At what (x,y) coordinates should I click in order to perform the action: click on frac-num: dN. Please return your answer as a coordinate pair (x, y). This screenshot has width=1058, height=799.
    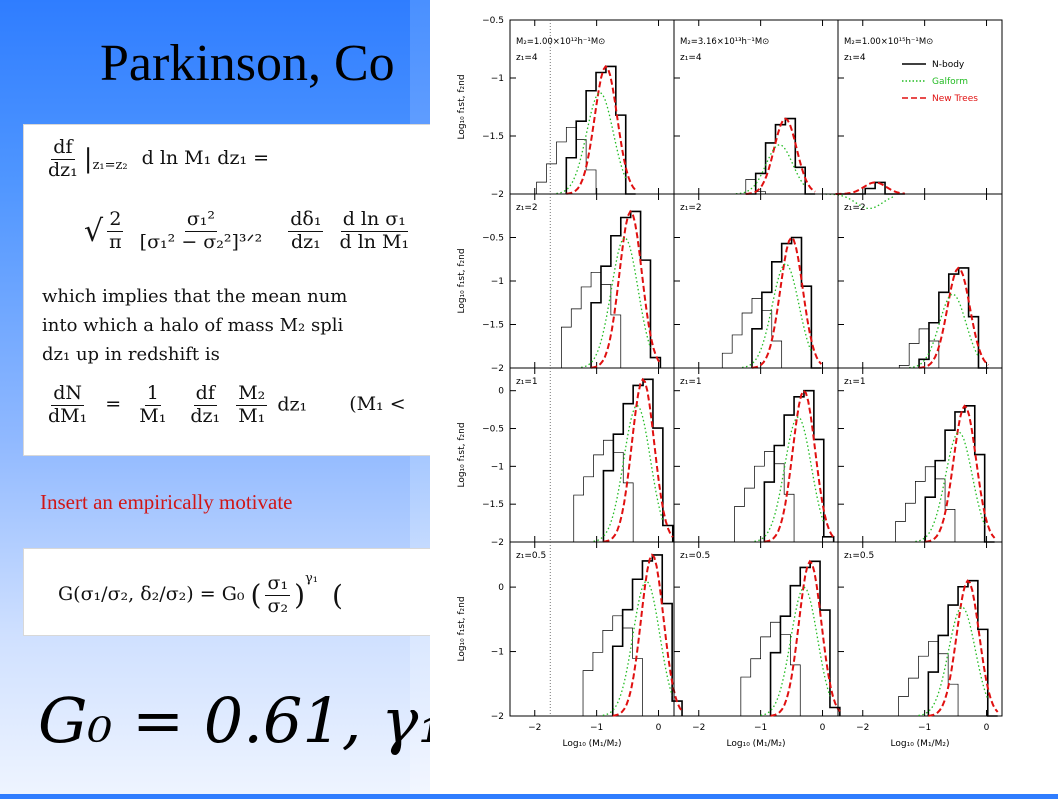
    Looking at the image, I should click on (68, 394).